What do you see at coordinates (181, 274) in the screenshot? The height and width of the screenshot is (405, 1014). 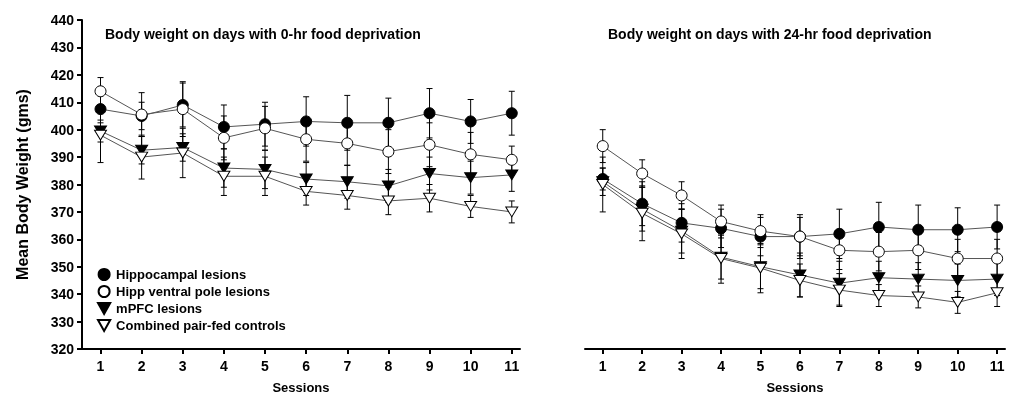 I see `legend-label: Hippocampal lesions` at bounding box center [181, 274].